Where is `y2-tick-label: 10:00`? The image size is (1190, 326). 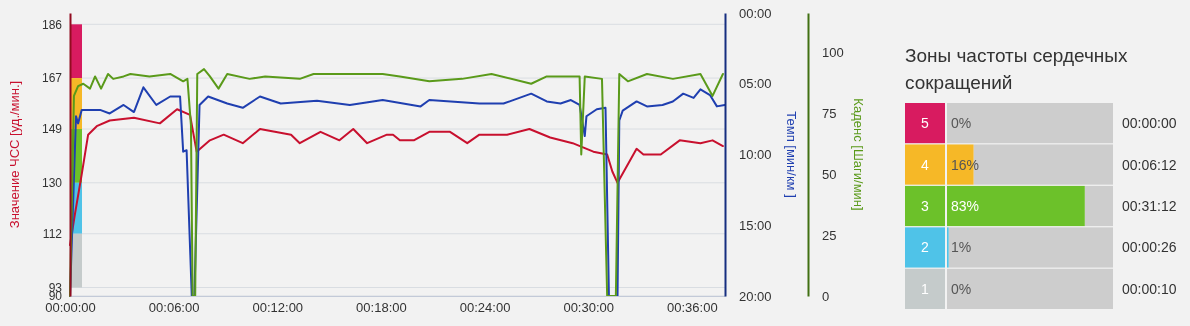 y2-tick-label: 10:00 is located at coordinates (755, 155).